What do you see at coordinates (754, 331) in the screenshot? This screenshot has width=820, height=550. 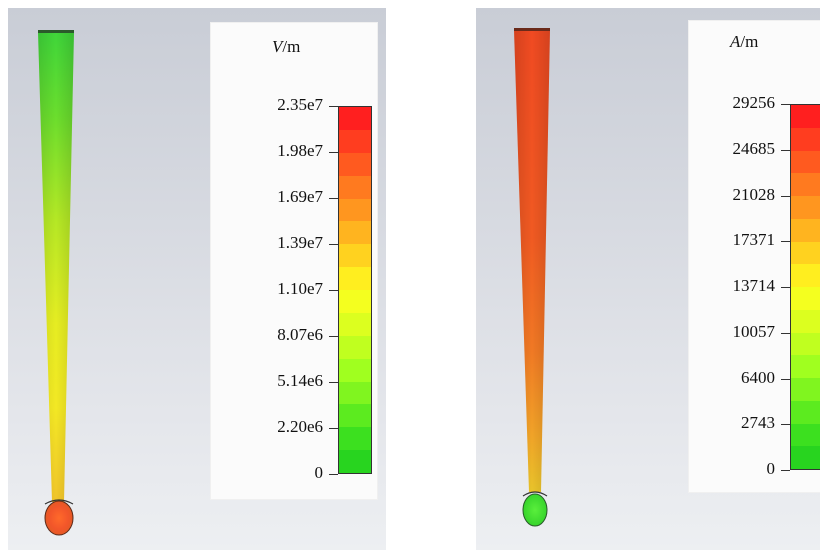 I see `legend-tick-label: 10057` at bounding box center [754, 331].